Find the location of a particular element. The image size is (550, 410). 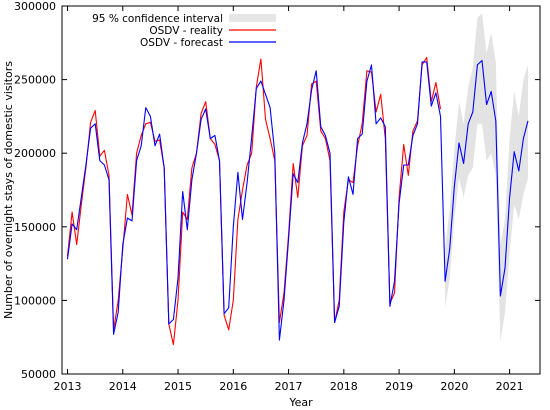

confidence-band is located at coordinates (486, 177).